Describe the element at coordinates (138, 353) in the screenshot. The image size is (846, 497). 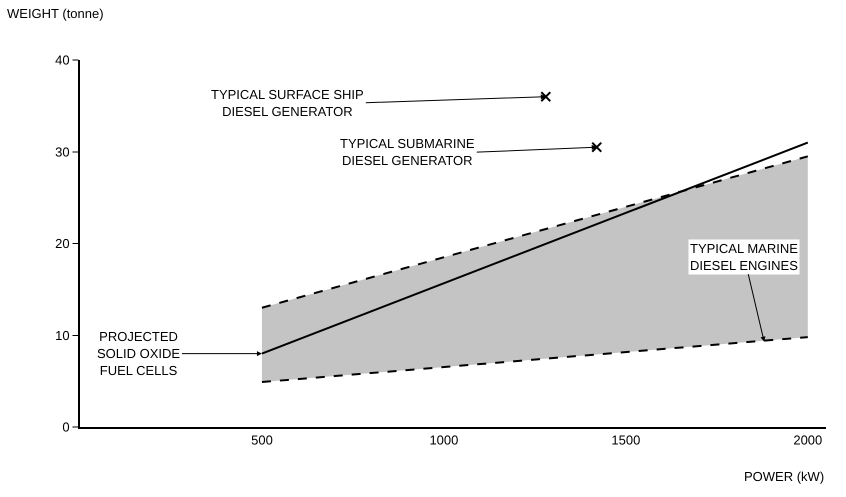
I see `annotation: PROJECTED SOLID OXIDE FUEL CELLS` at that location.